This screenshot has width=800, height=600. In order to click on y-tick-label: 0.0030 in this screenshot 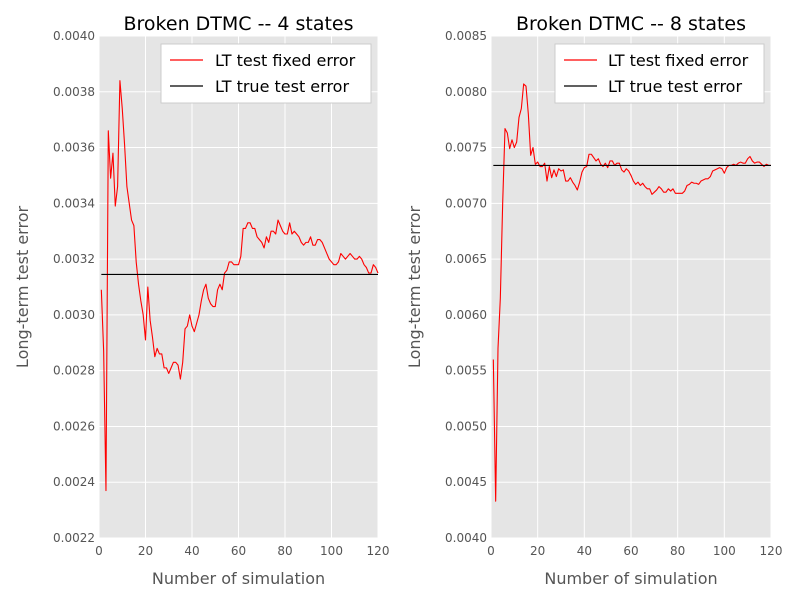, I will do `click(74, 315)`.